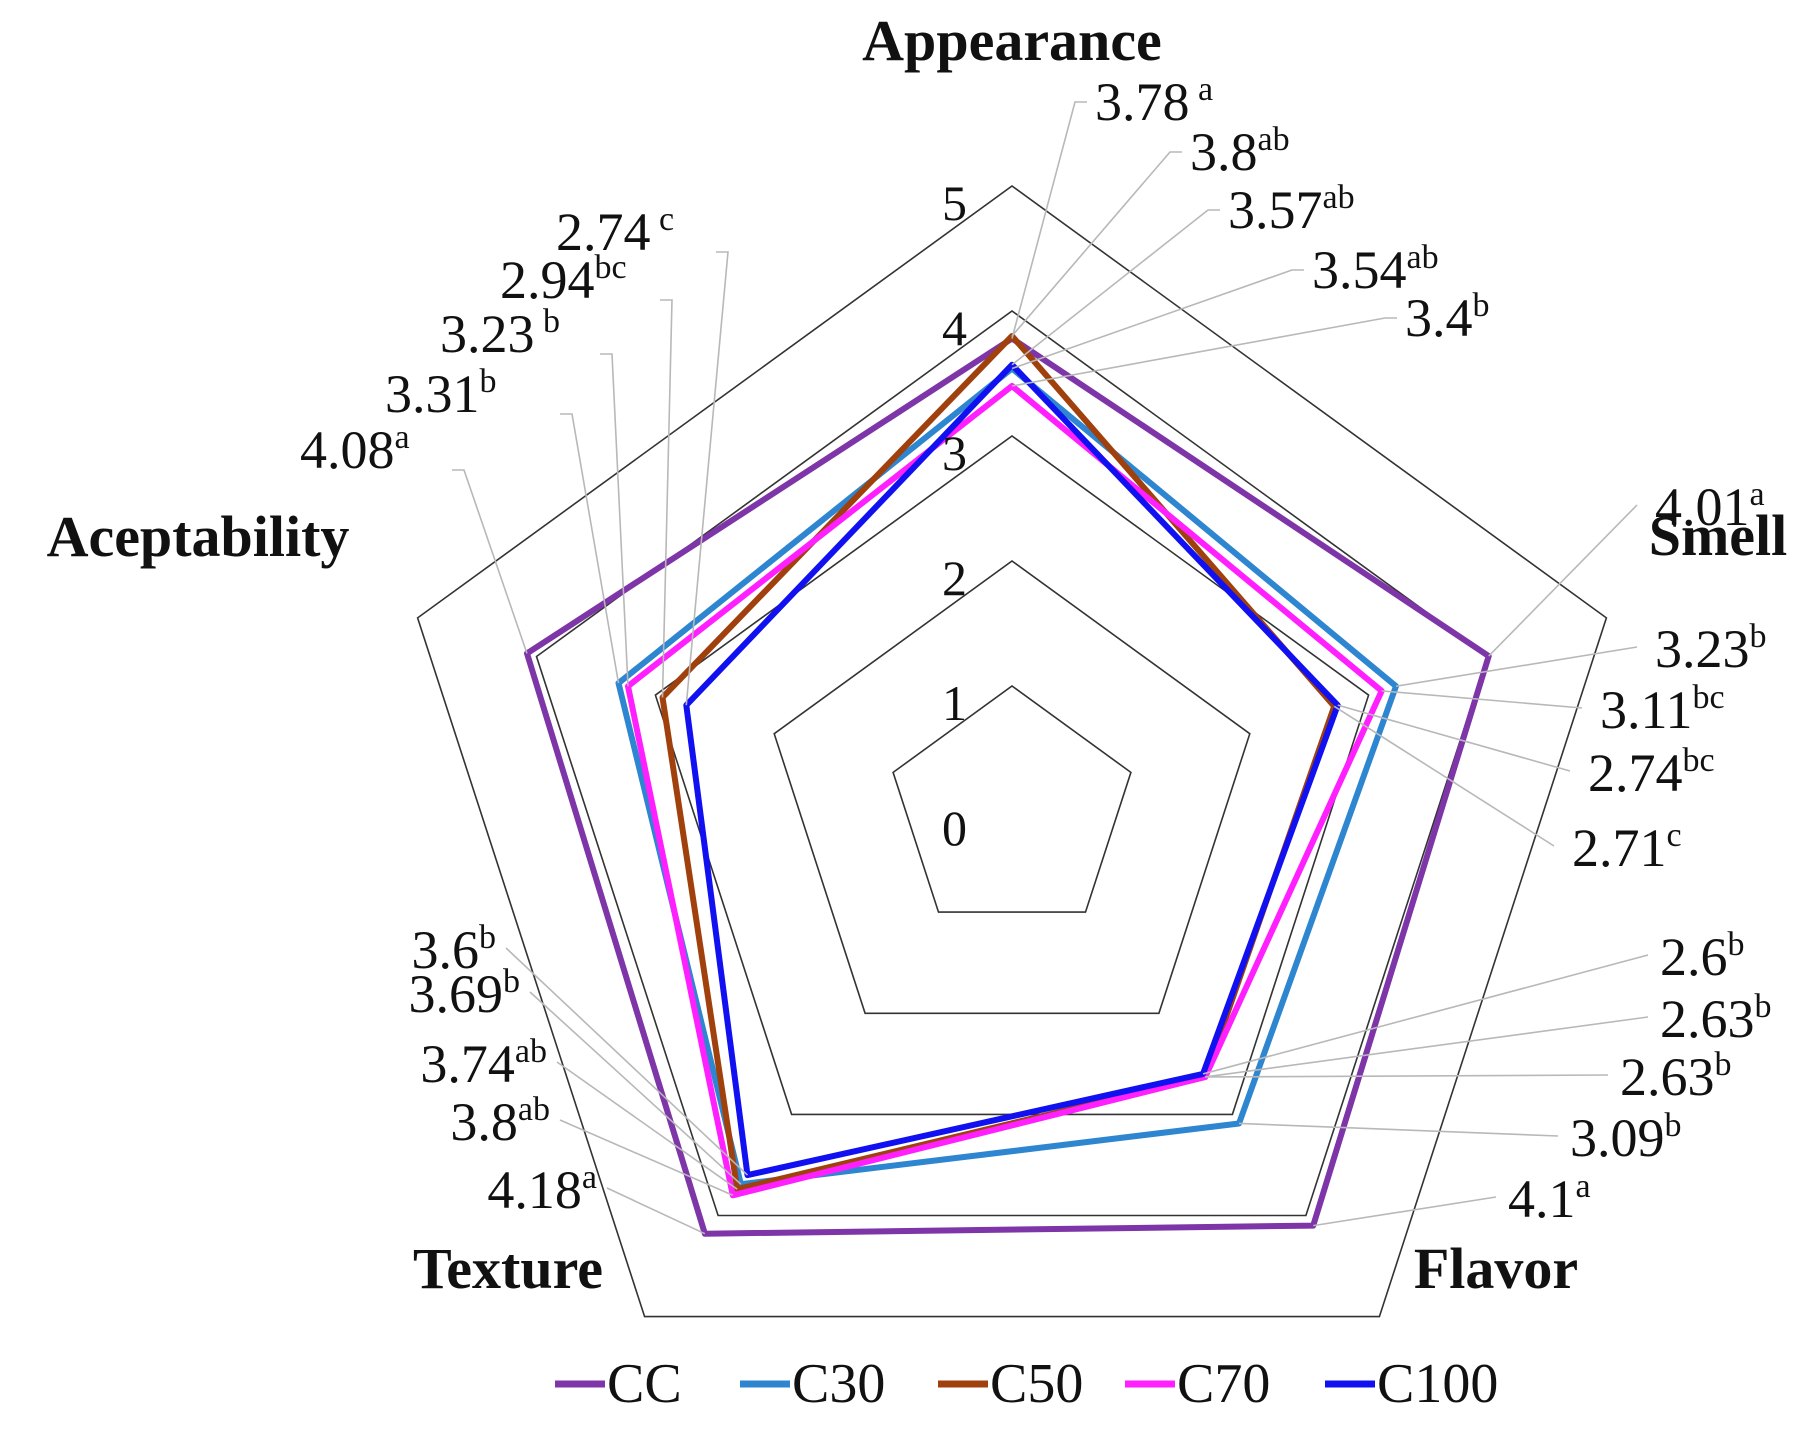 The width and height of the screenshot is (1814, 1443). I want to click on value-label: 4.18a, so click(542, 1189).